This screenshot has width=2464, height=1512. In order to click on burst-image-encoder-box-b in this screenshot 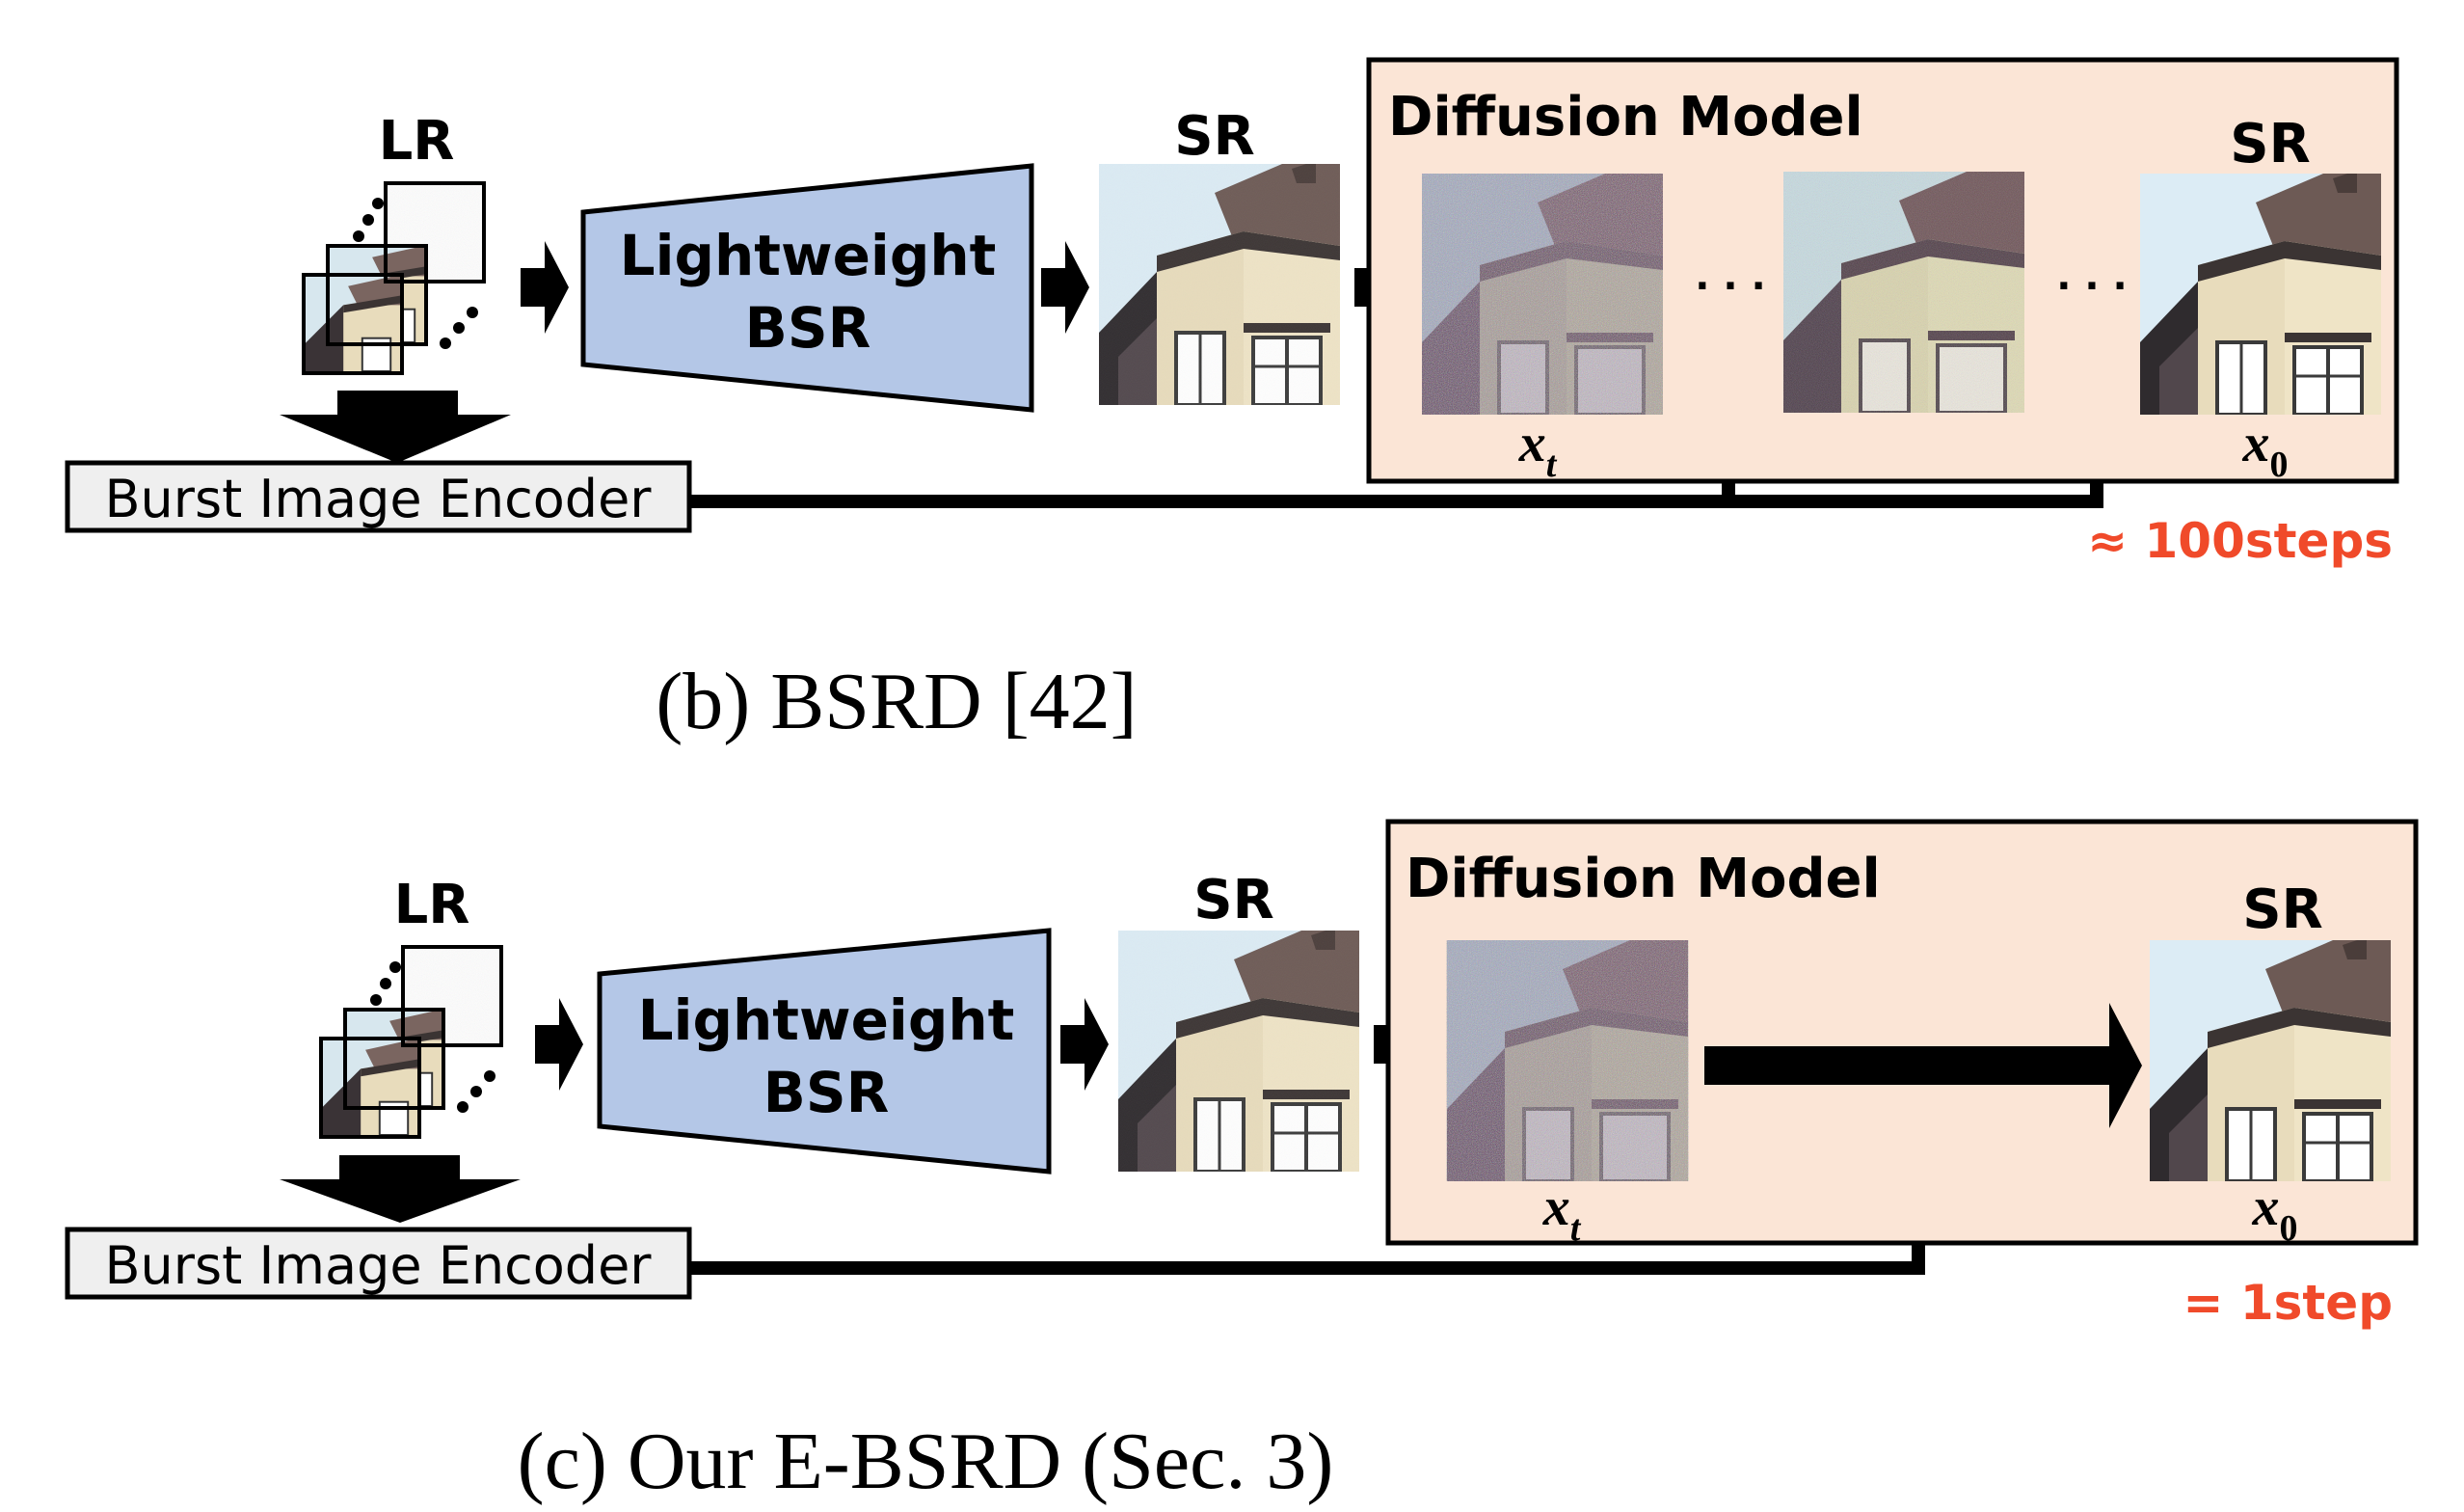, I will do `click(379, 497)`.